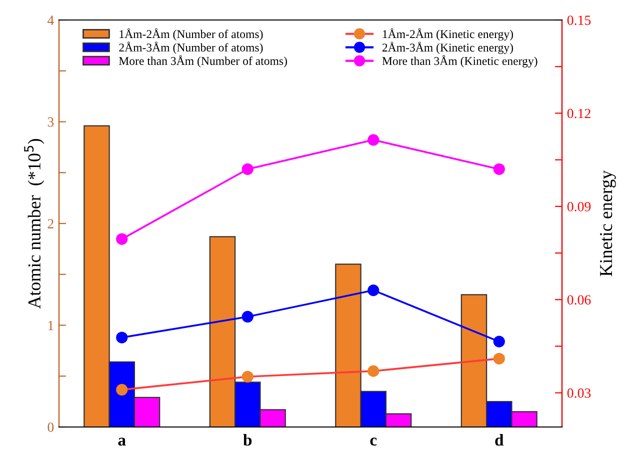  Describe the element at coordinates (51, 223) in the screenshot. I see `y-tick-label: 2` at that location.